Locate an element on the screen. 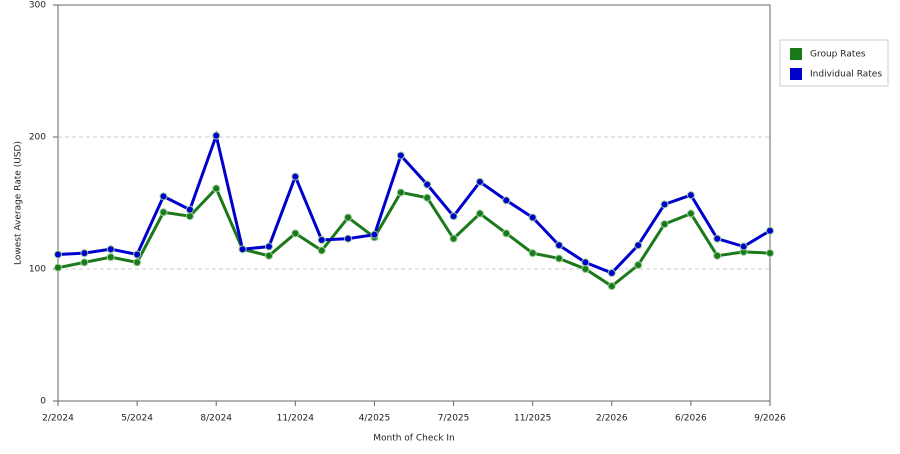 This screenshot has width=900, height=454. x-tick-label: 11/2024 is located at coordinates (296, 419).